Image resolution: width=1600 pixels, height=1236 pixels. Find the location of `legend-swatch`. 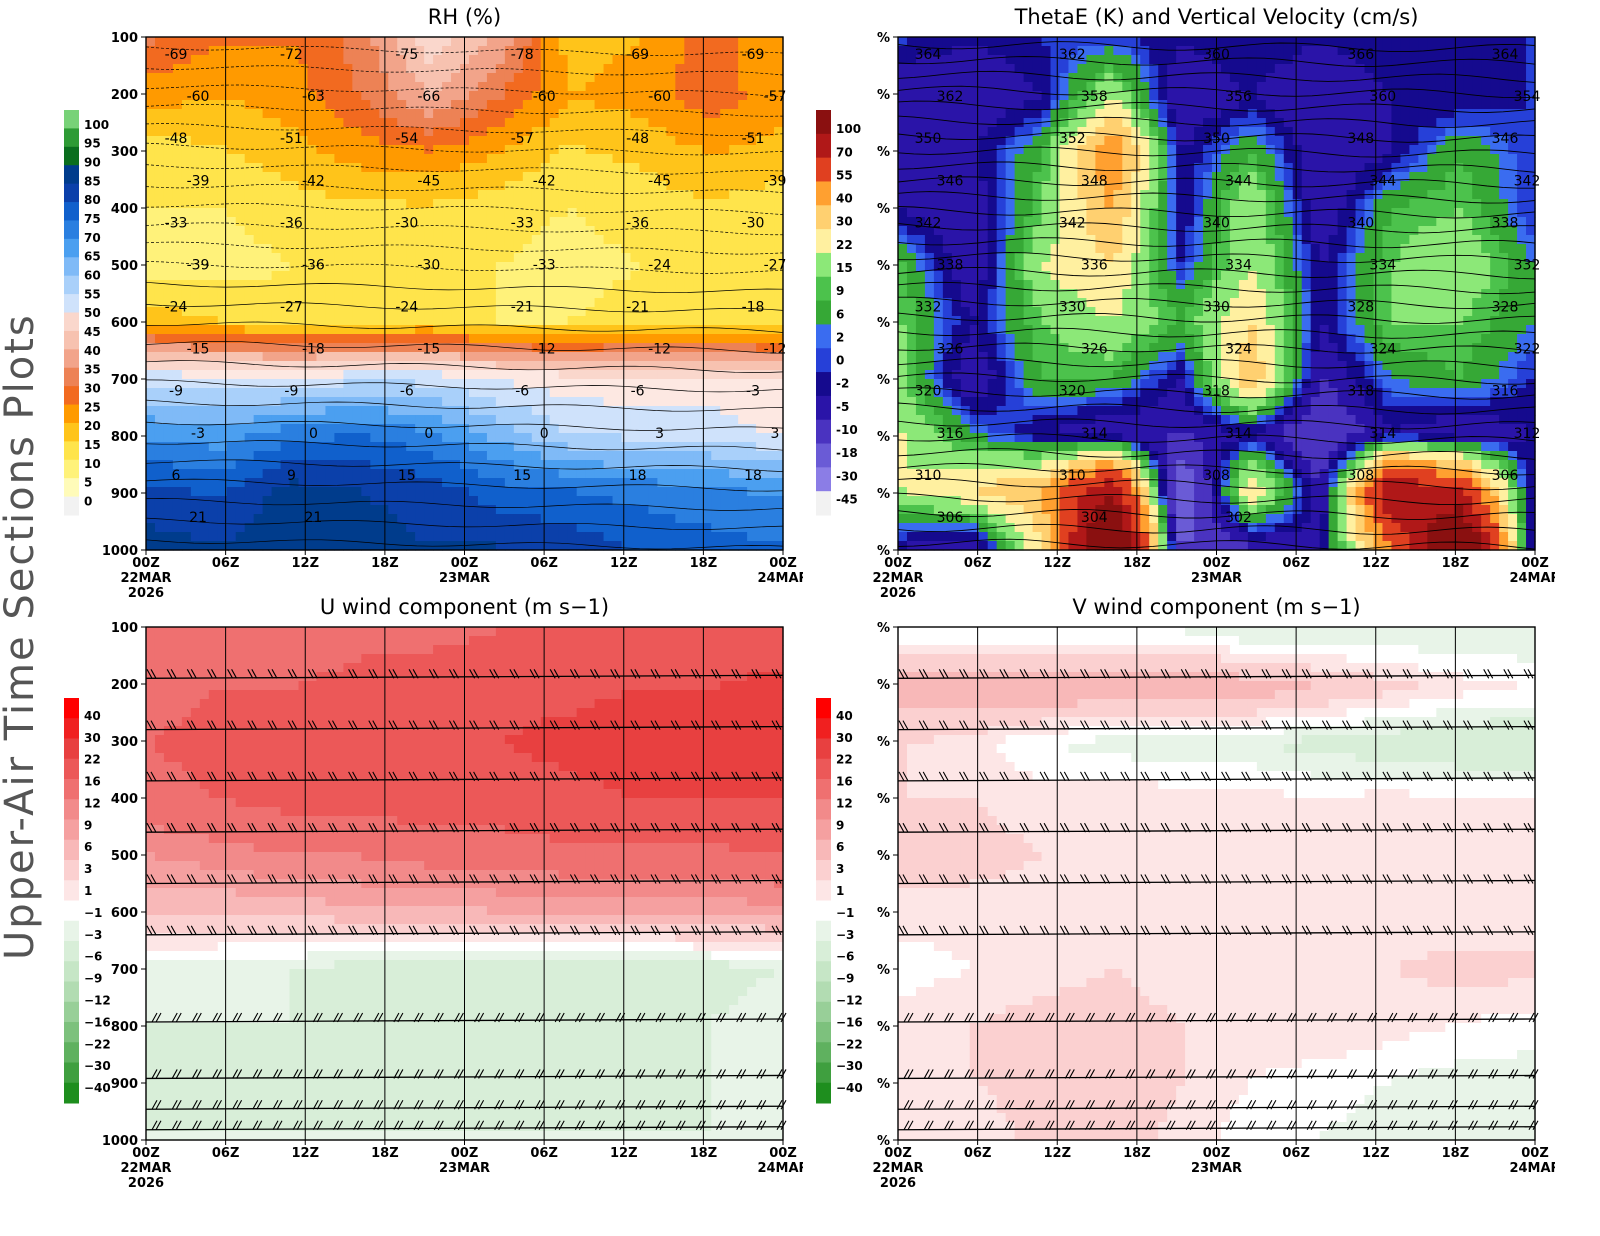

legend-swatch is located at coordinates (71, 175).